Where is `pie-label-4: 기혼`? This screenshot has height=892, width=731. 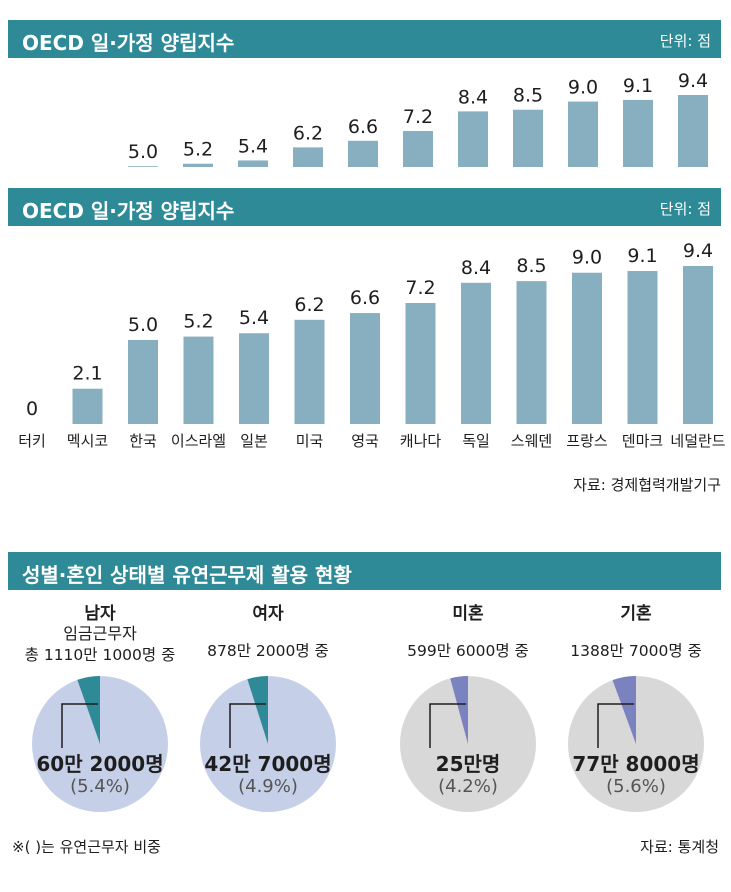 pie-label-4: 기혼 is located at coordinates (636, 614).